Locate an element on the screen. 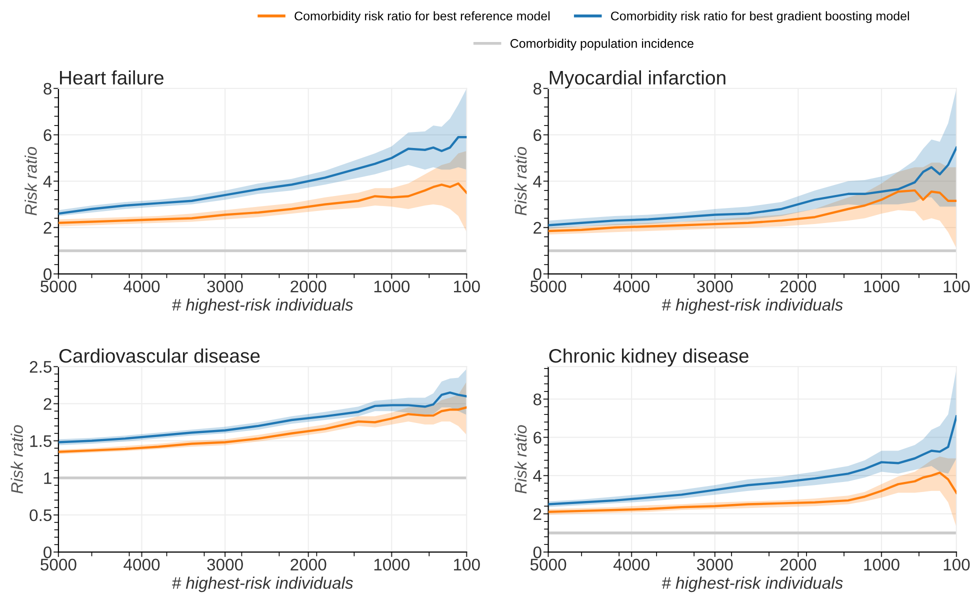 The width and height of the screenshot is (974, 610). y-tick-label: 0.5 is located at coordinates (41, 515).